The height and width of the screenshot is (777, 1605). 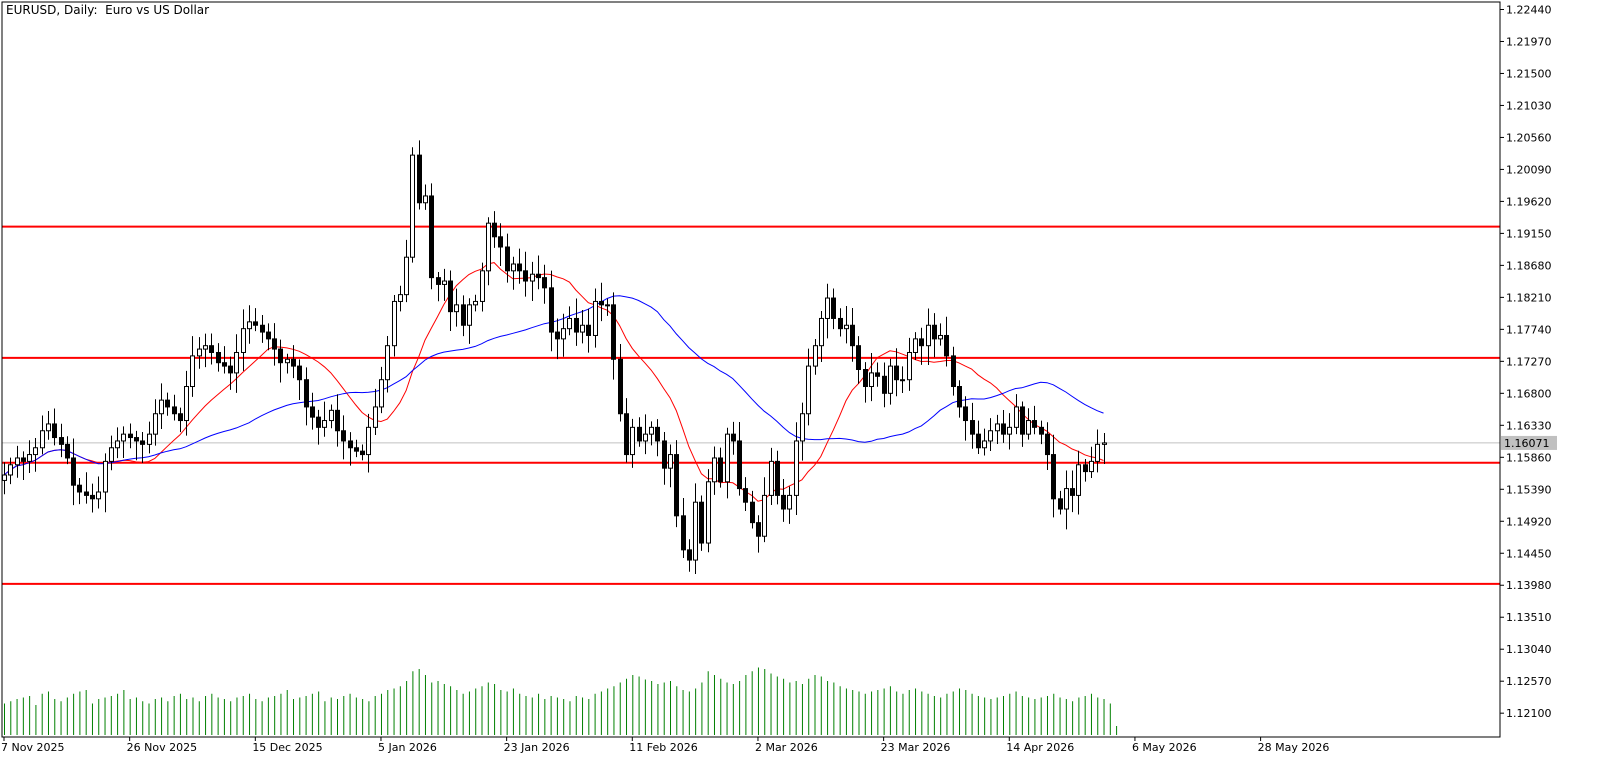 What do you see at coordinates (1529, 201) in the screenshot?
I see `y-tick-label: 1.19620` at bounding box center [1529, 201].